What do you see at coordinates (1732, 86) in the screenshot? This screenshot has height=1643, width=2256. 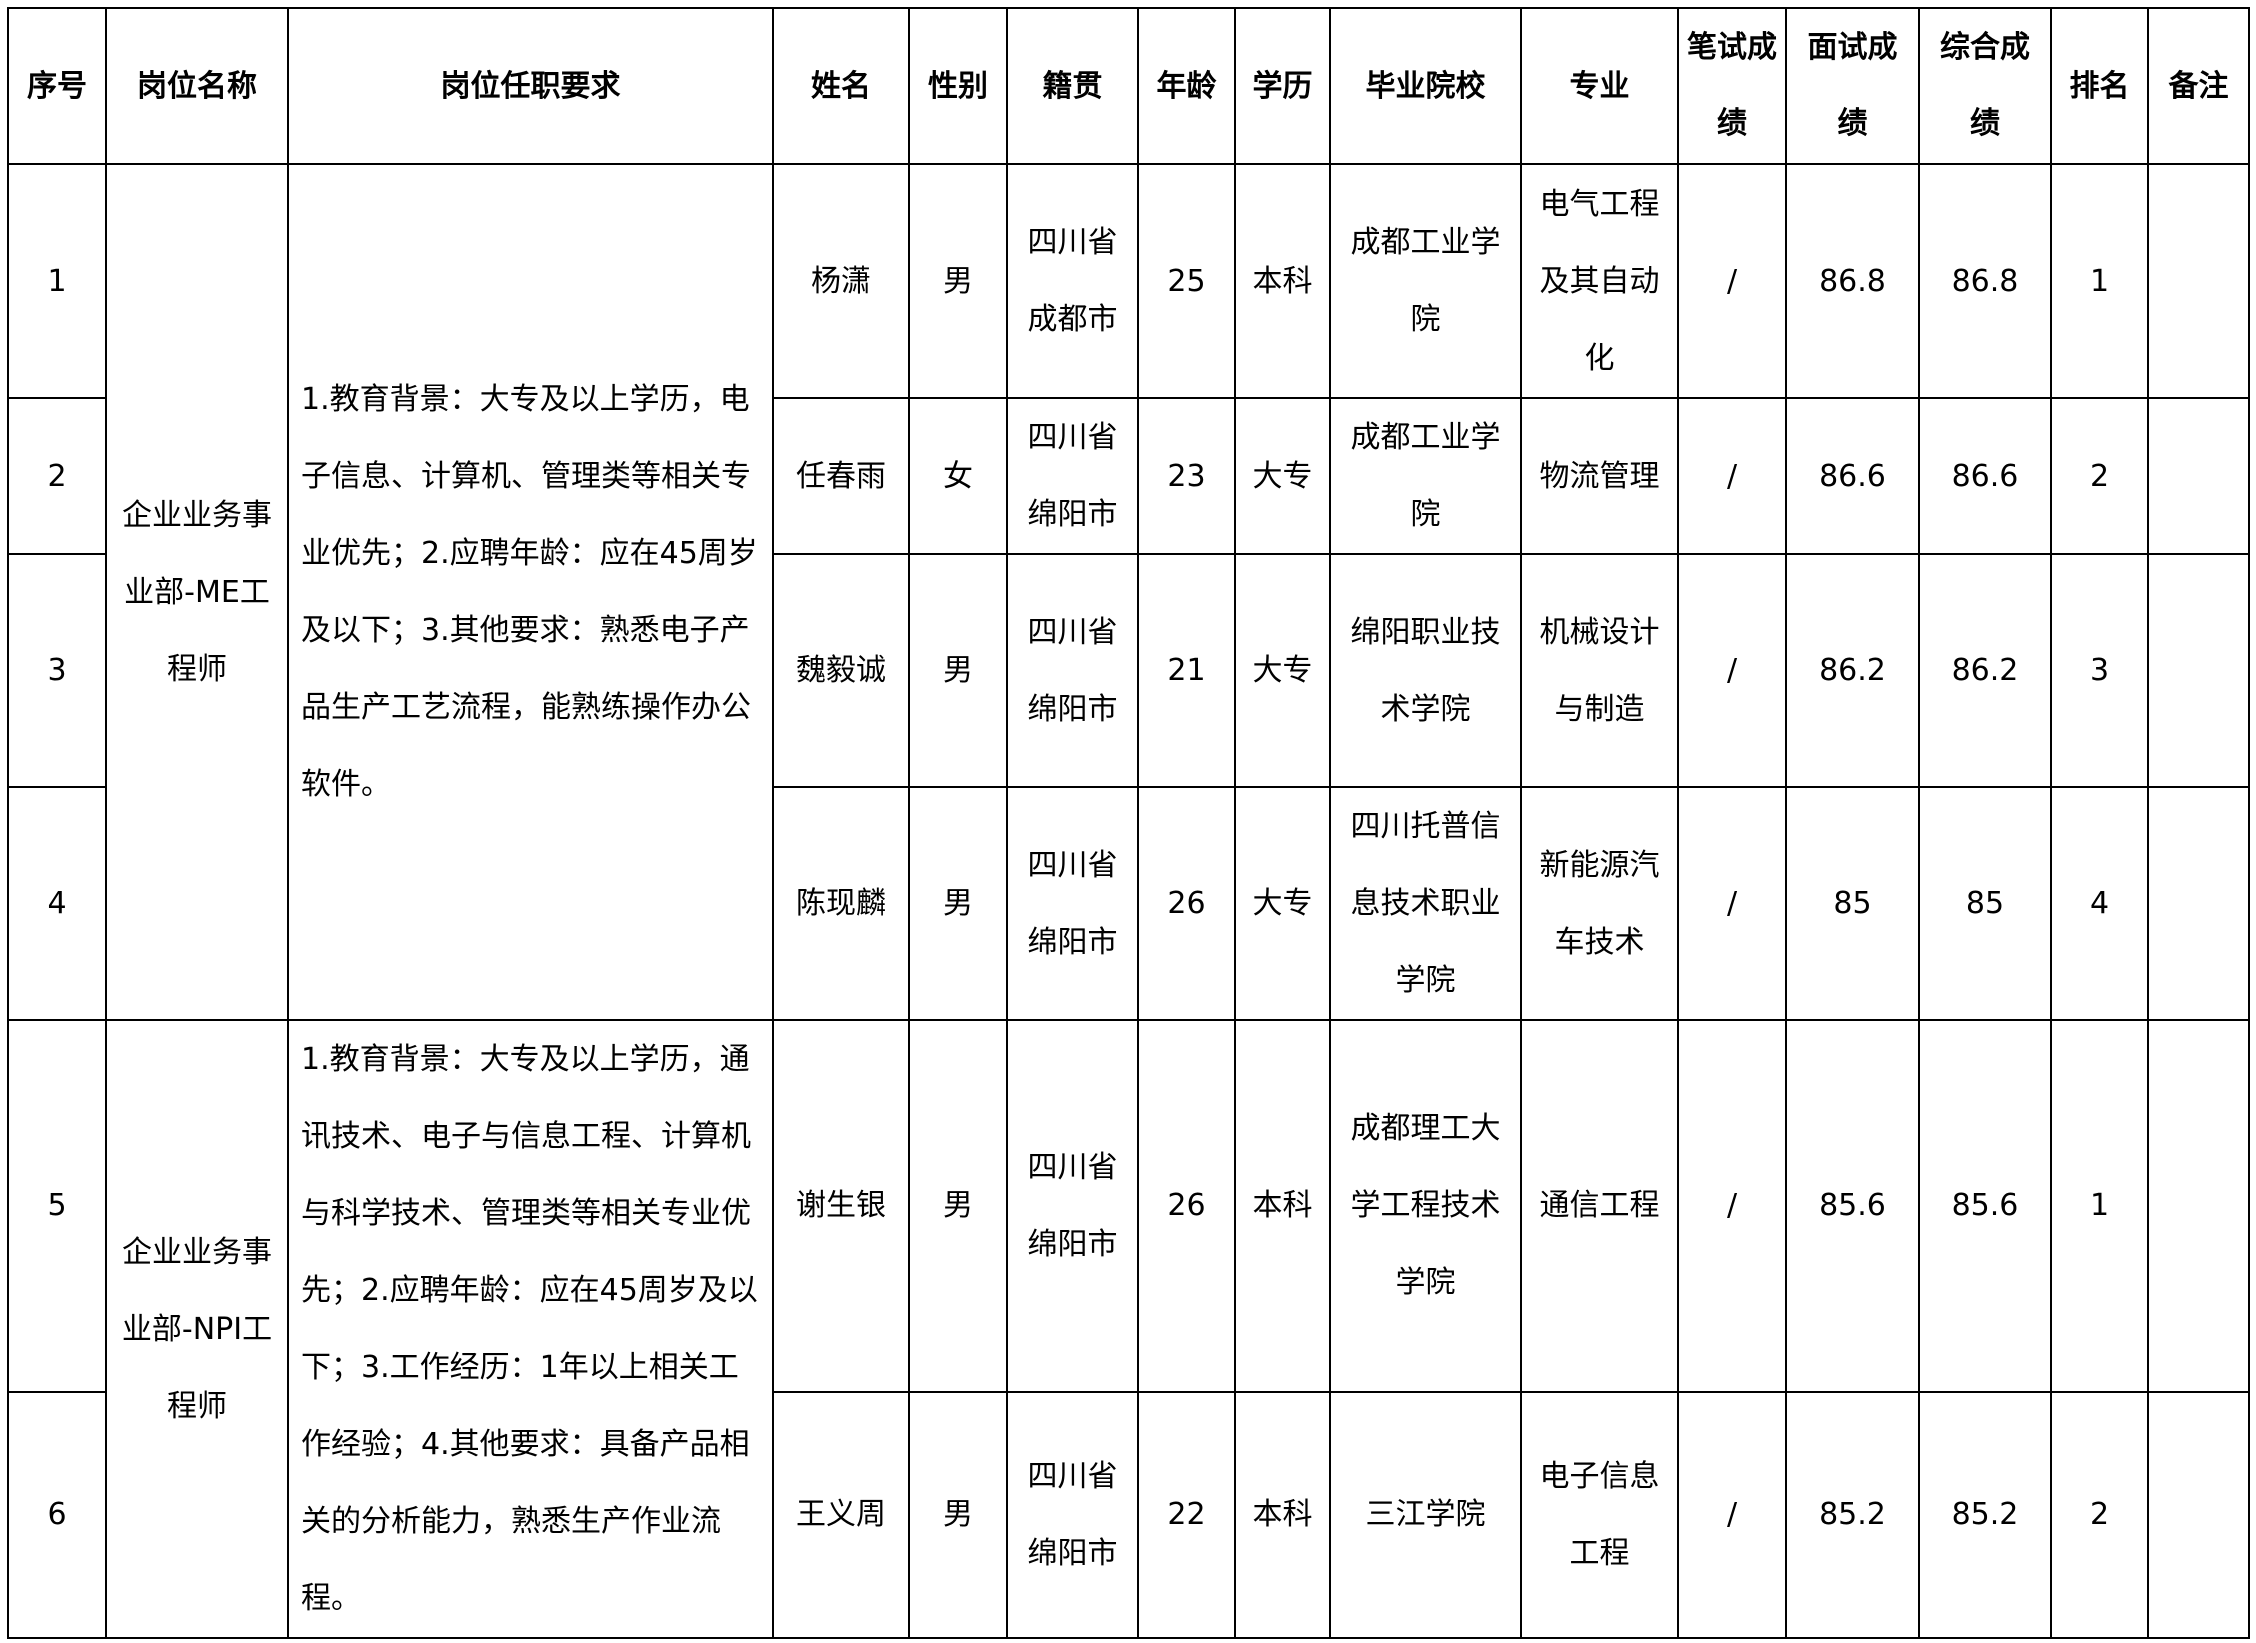 I see `header-written-score: 笔试成绩` at bounding box center [1732, 86].